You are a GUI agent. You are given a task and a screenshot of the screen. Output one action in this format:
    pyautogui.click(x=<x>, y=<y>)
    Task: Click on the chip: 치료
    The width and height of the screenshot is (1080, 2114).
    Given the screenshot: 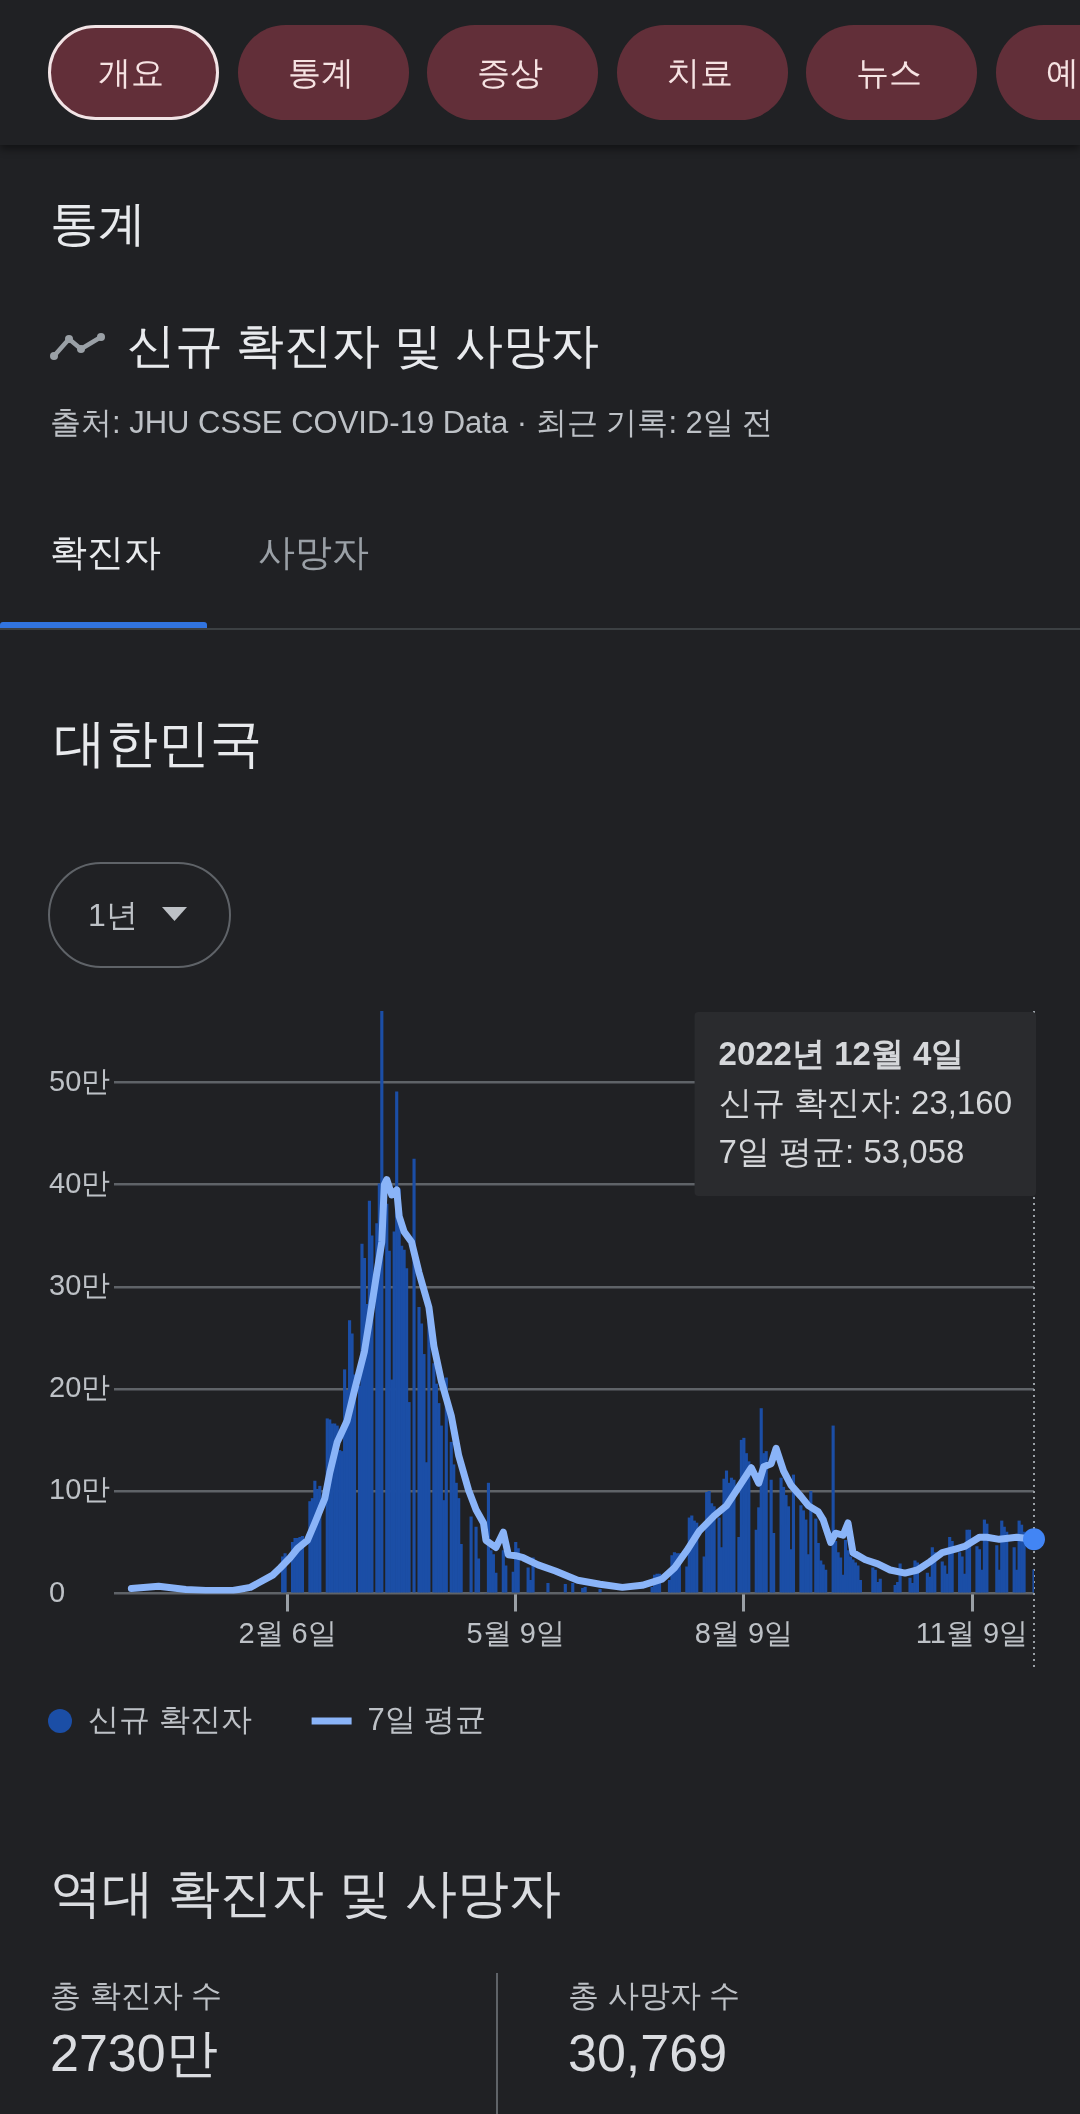 What is the action you would take?
    pyautogui.click(x=702, y=72)
    